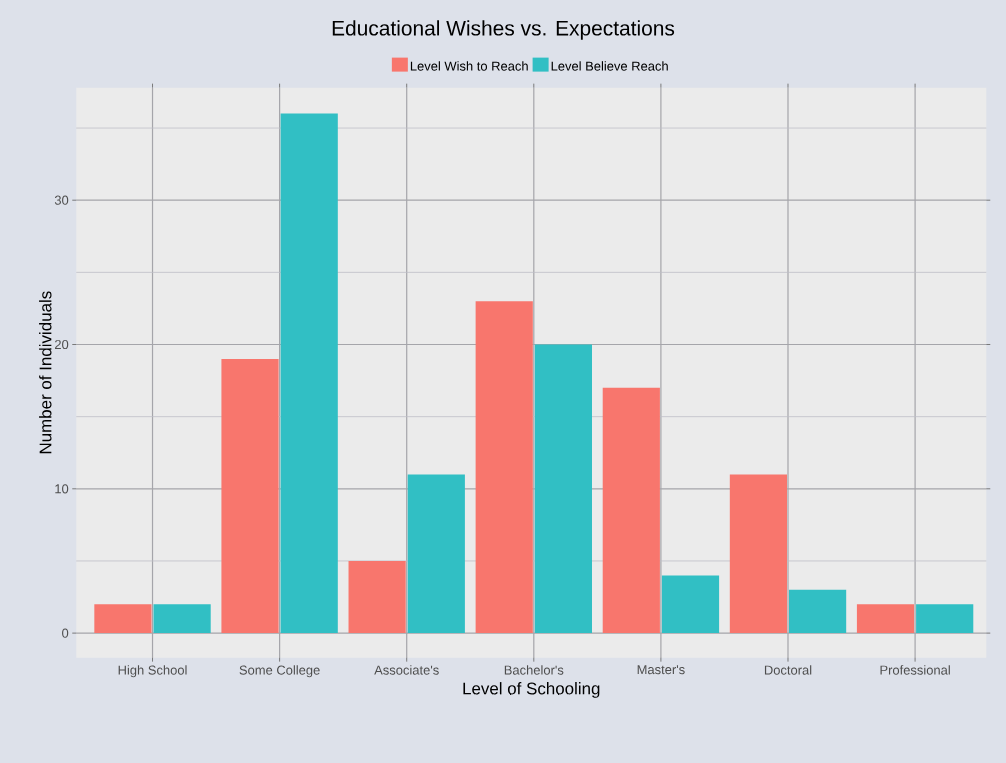 This screenshot has height=763, width=1006. What do you see at coordinates (61, 200) in the screenshot?
I see `y-tick-label: 30` at bounding box center [61, 200].